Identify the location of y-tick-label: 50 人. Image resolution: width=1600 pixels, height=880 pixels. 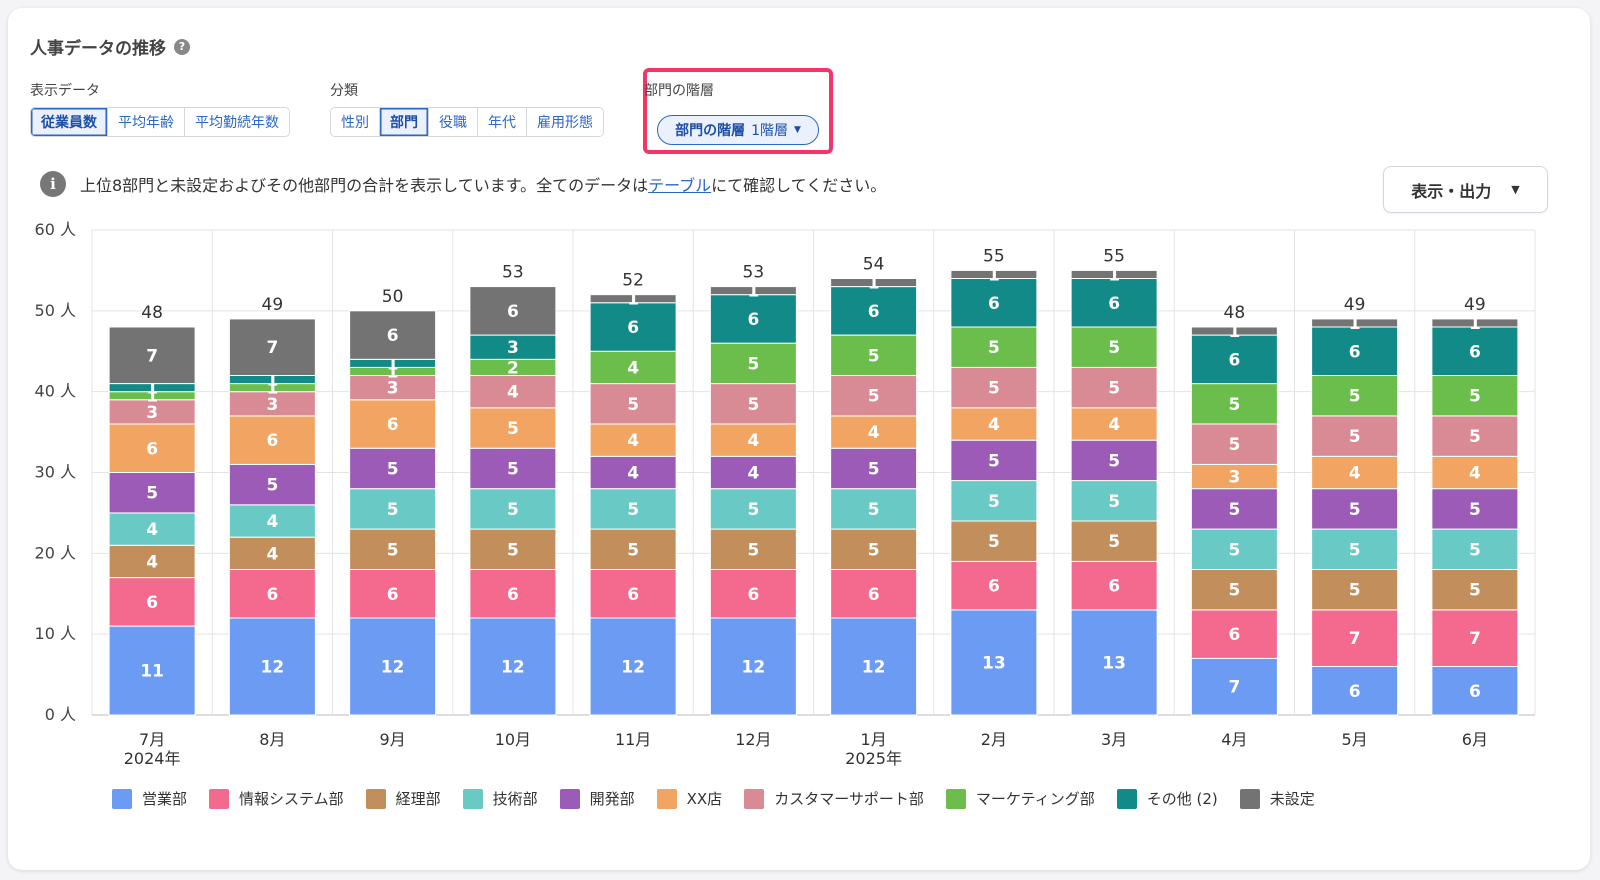
(55, 310).